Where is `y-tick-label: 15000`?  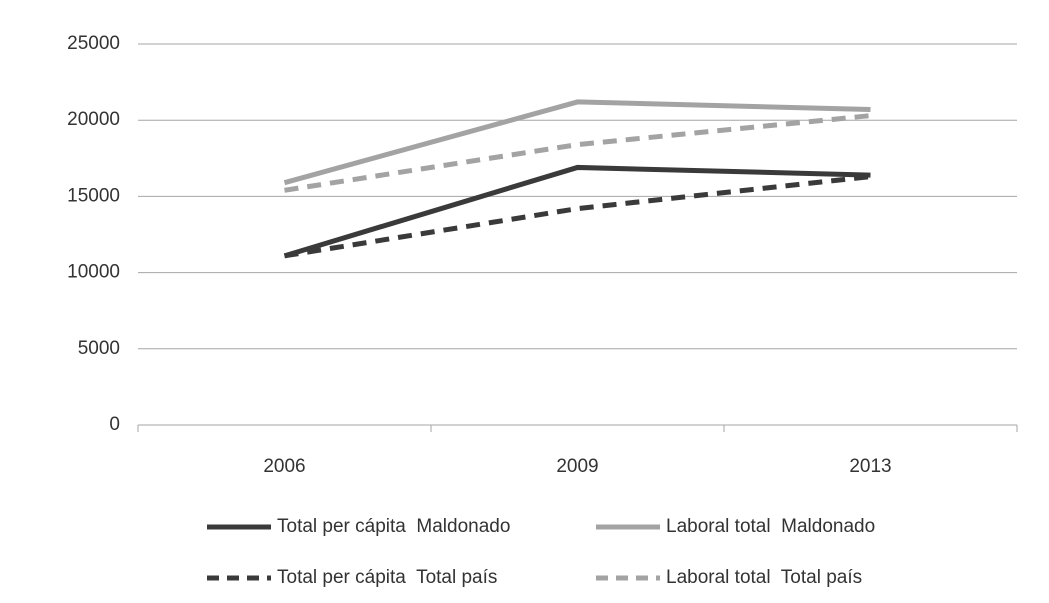 y-tick-label: 15000 is located at coordinates (93, 195).